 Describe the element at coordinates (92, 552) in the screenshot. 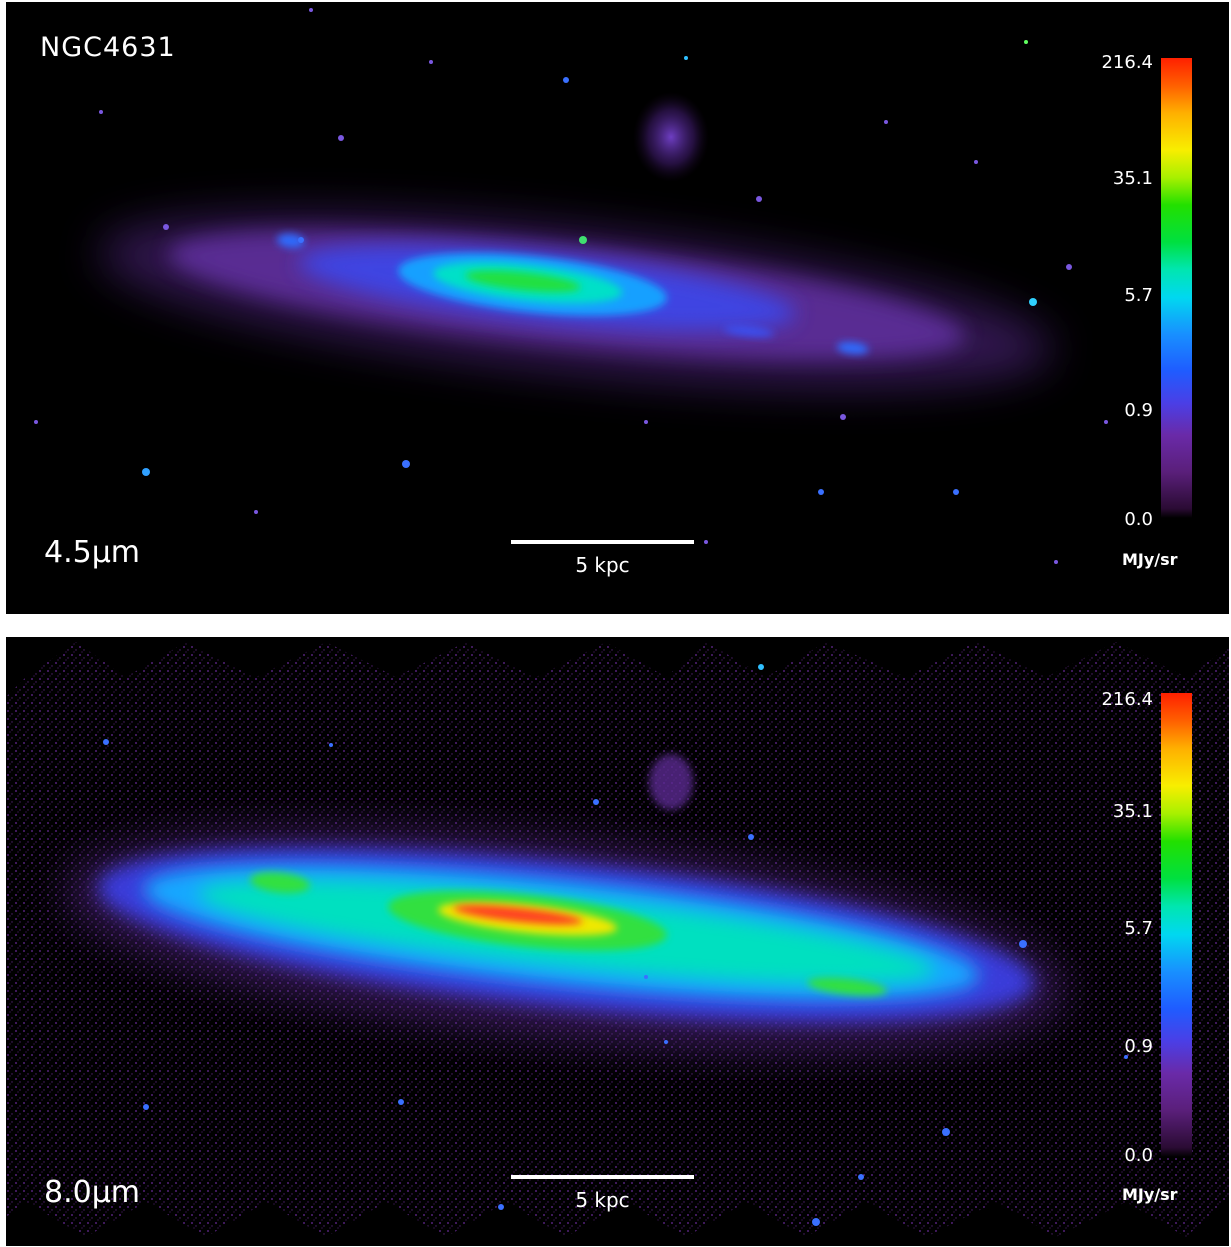

I see `band-label: 4.5μm` at that location.